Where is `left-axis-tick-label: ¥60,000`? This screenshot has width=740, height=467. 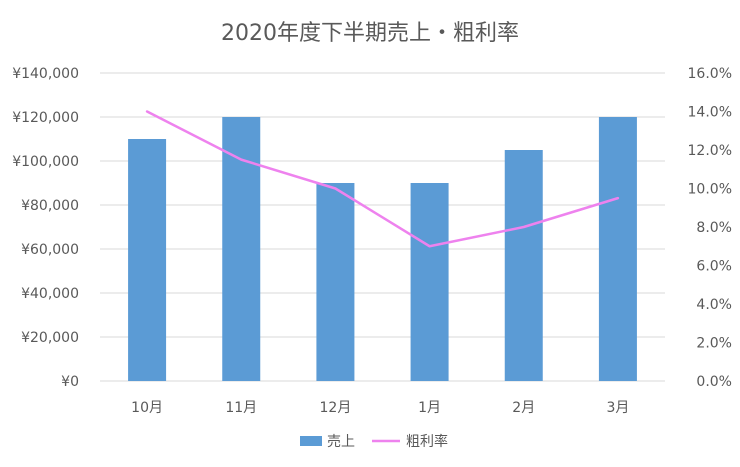 left-axis-tick-label: ¥60,000 is located at coordinates (50, 250).